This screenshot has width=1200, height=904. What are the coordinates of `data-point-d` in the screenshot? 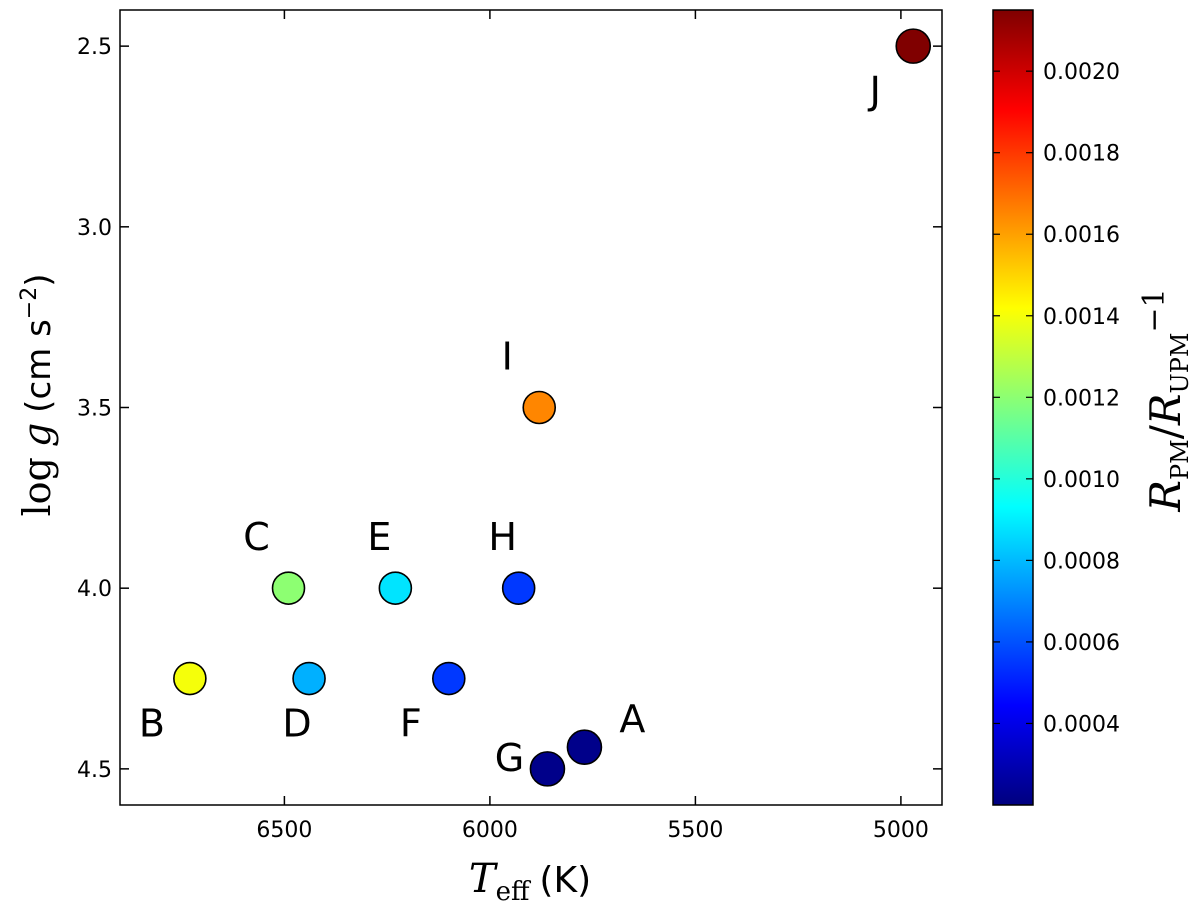 It's located at (309, 678).